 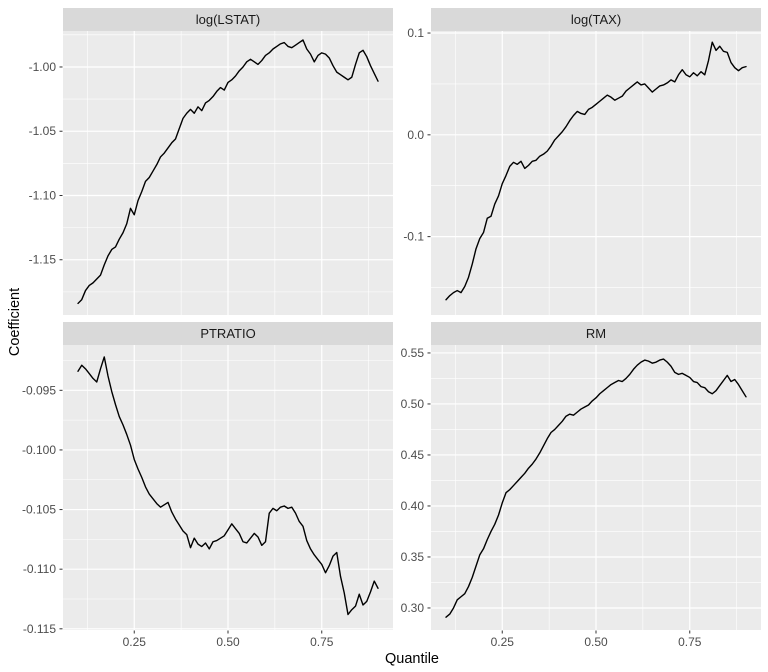 What do you see at coordinates (39, 390) in the screenshot?
I see `y-tick-label: -0.095` at bounding box center [39, 390].